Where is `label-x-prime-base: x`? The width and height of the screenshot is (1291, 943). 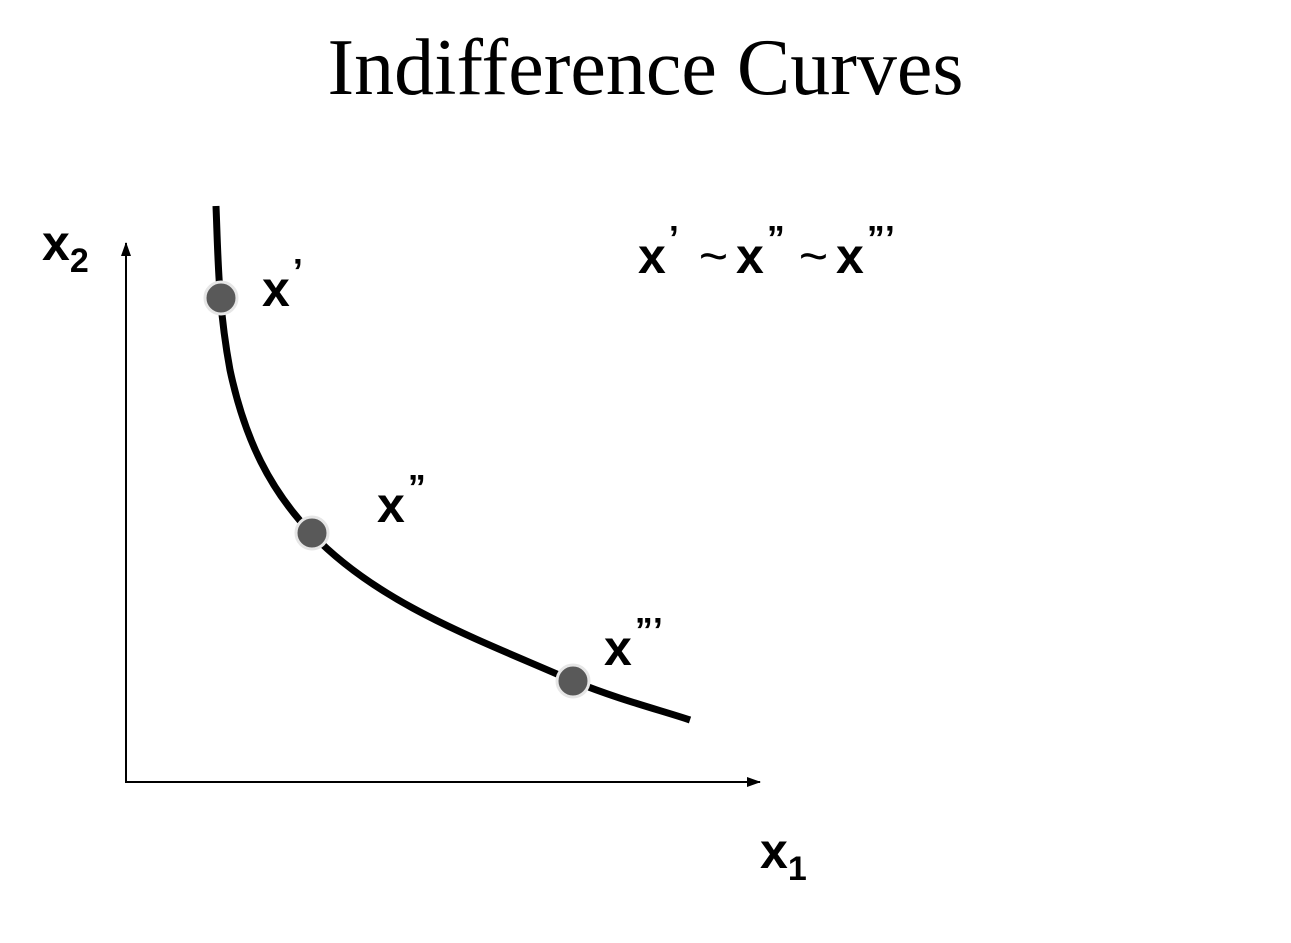
label-x-prime-base: x is located at coordinates (276, 289).